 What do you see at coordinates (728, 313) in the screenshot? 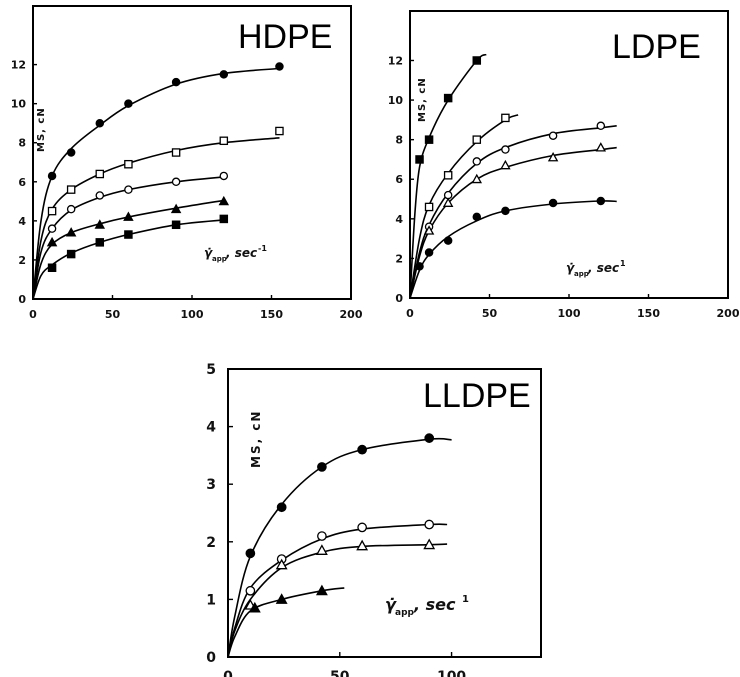
I see `ldpe-x-tick-label: 200` at bounding box center [728, 313].